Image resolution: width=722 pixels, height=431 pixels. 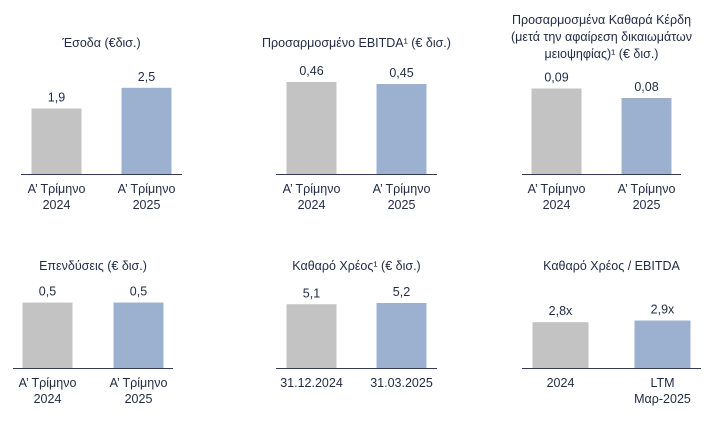 I want to click on chart-title: Προσαρμοσμένο EBITDA¹ (€ δισ.), so click(x=356, y=43).